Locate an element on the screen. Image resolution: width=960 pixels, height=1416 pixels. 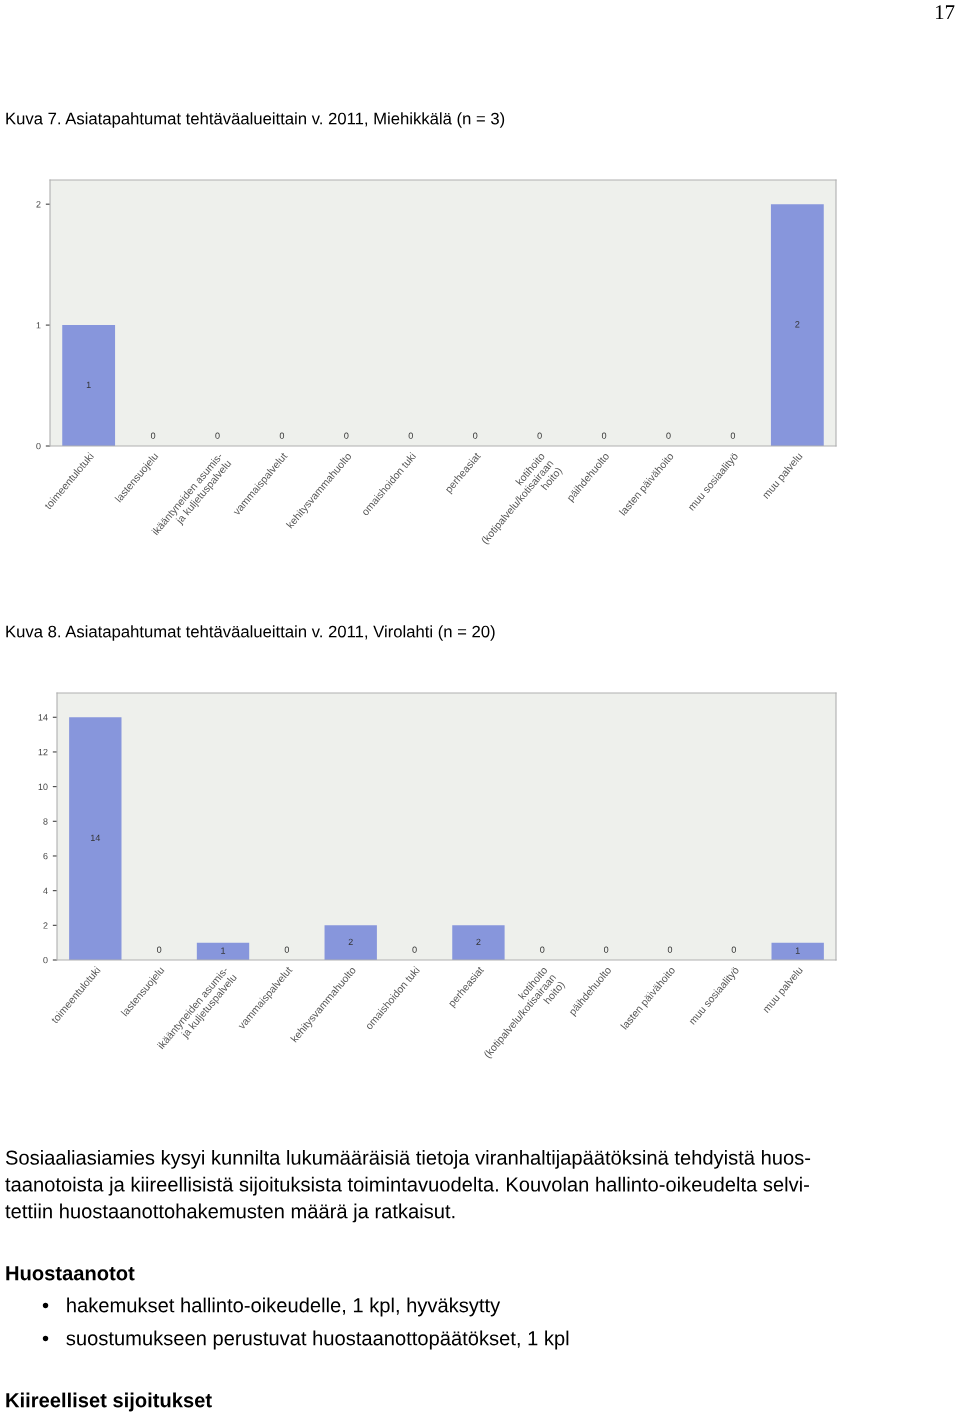
y-tick-label: 14 is located at coordinates (43, 717).